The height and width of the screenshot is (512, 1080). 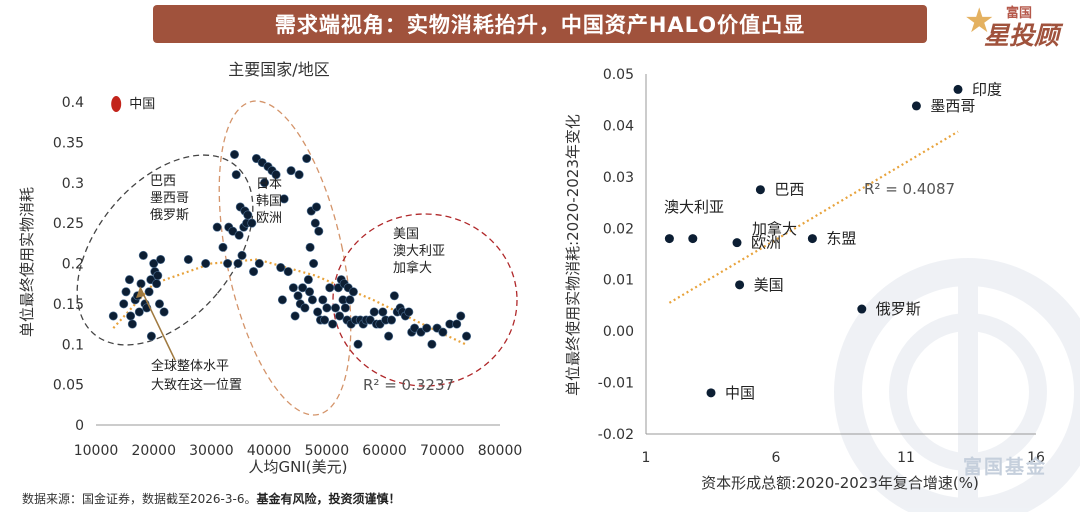 What do you see at coordinates (898, 309) in the screenshot?
I see `right-point-label: 俄罗斯` at bounding box center [898, 309].